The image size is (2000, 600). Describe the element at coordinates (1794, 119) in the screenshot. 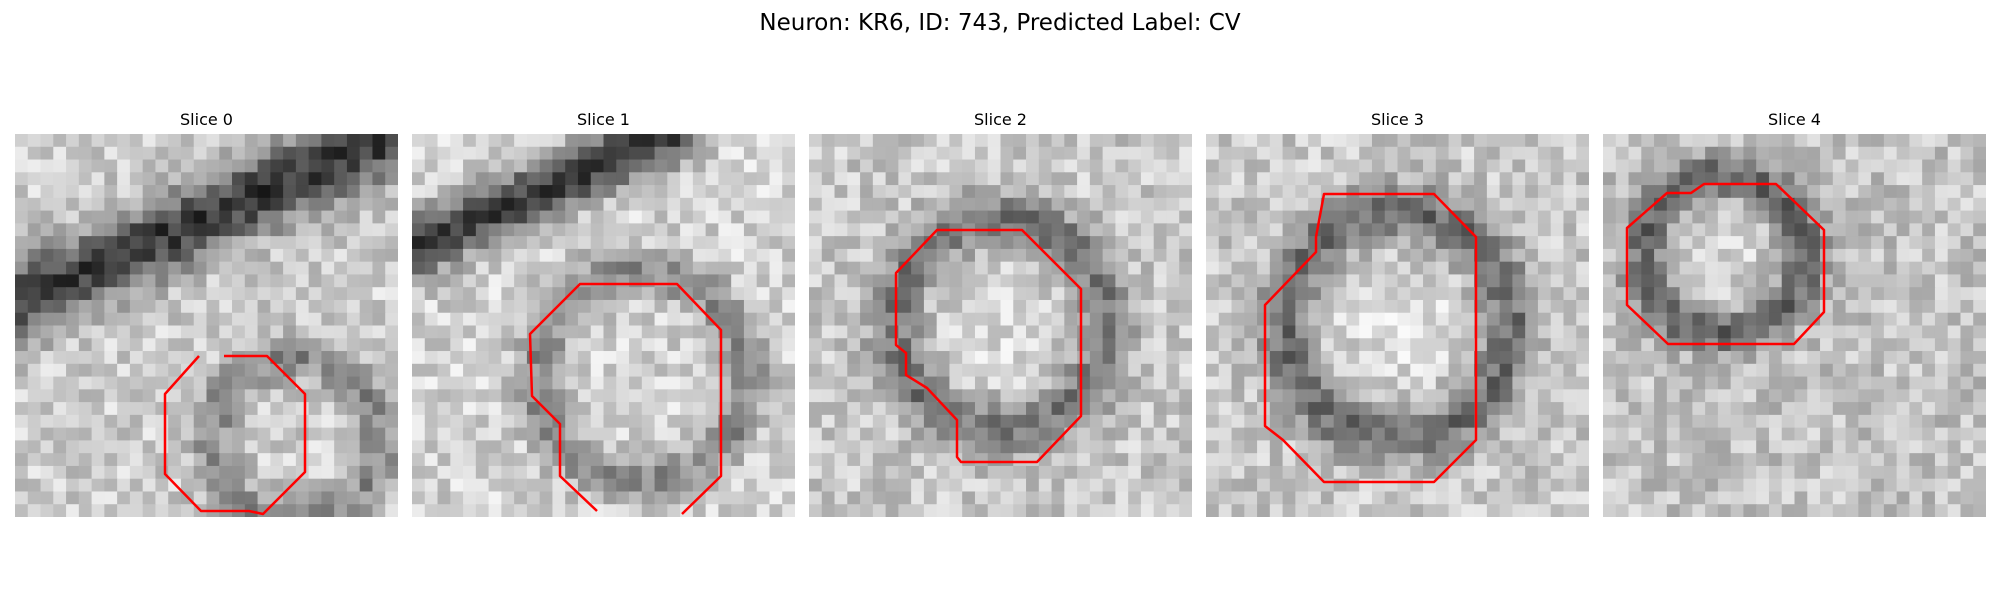

I see `slice-title-4: Slice 4` at that location.